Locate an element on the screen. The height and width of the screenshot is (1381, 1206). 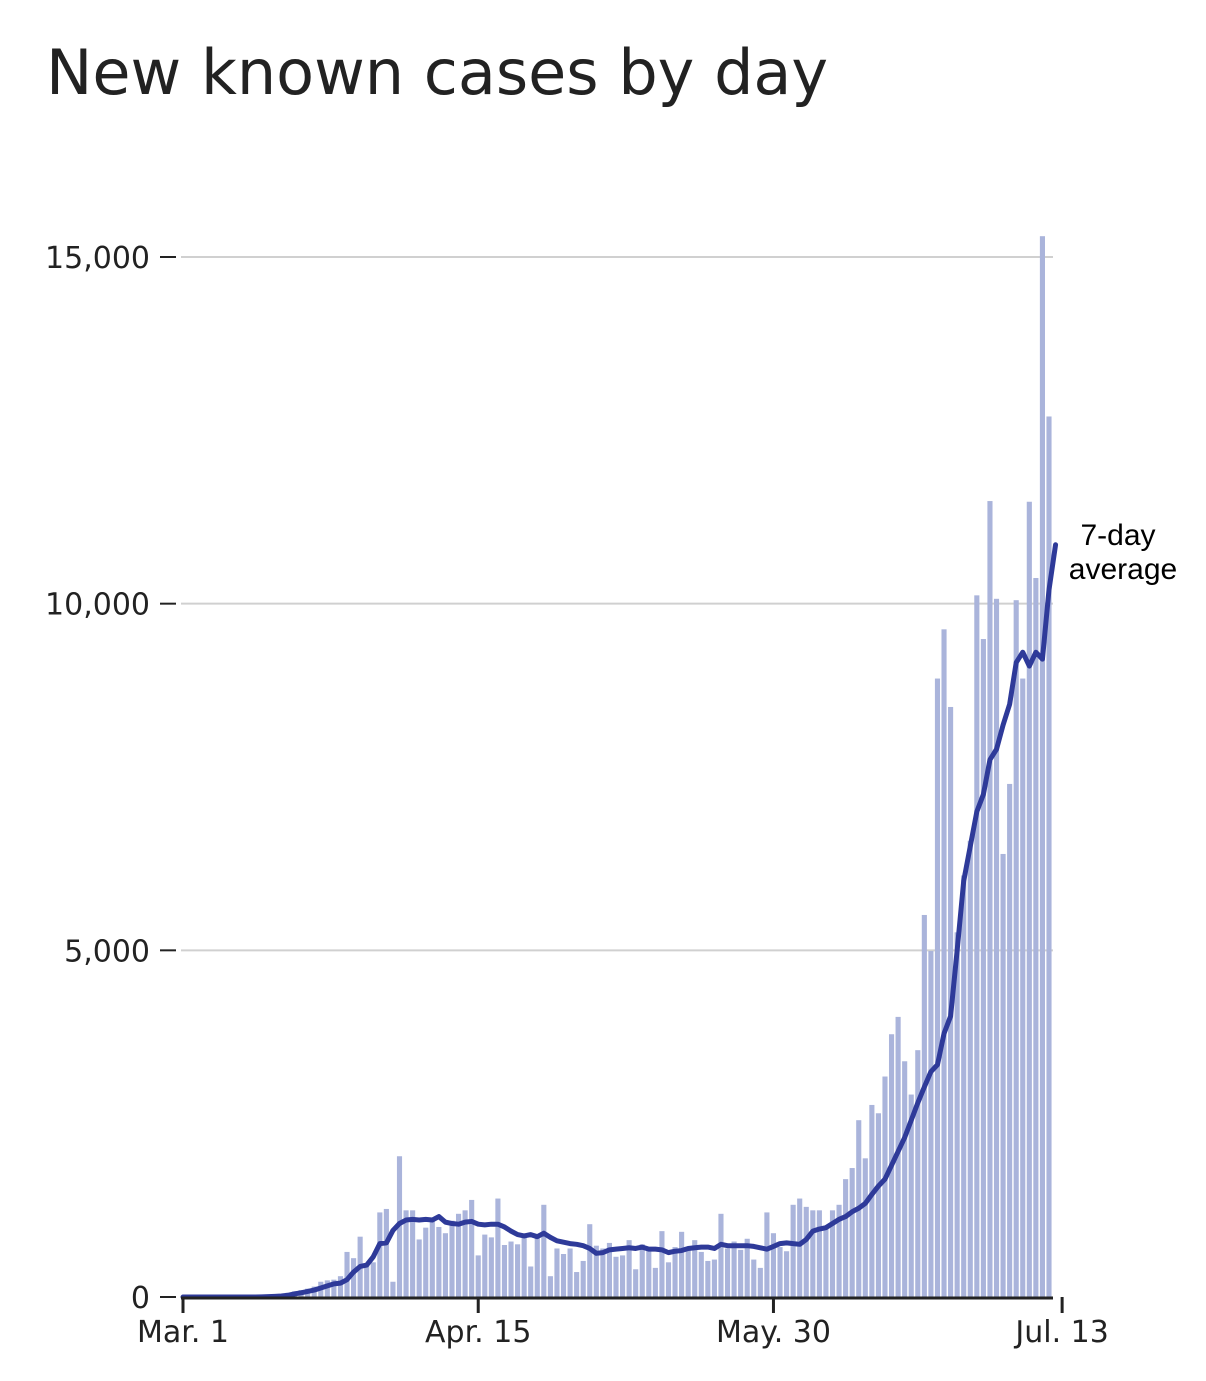
avg-label-line1: 7-day is located at coordinates (1117, 535).